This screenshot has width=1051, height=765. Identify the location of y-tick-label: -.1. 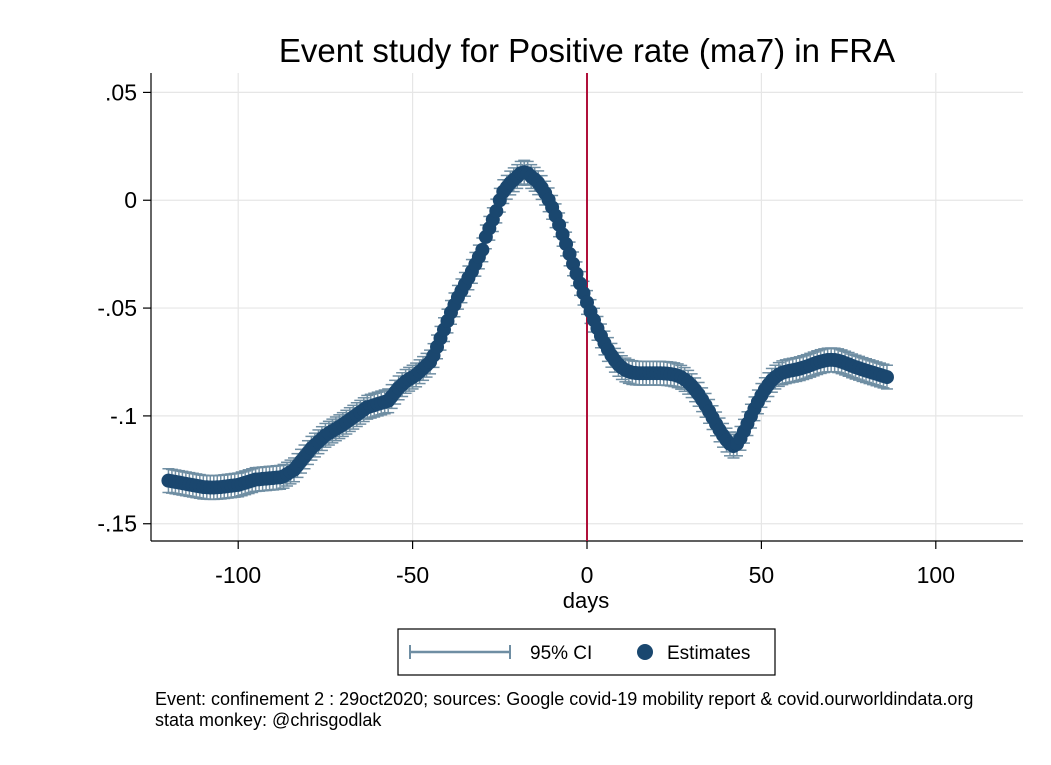
(123, 416).